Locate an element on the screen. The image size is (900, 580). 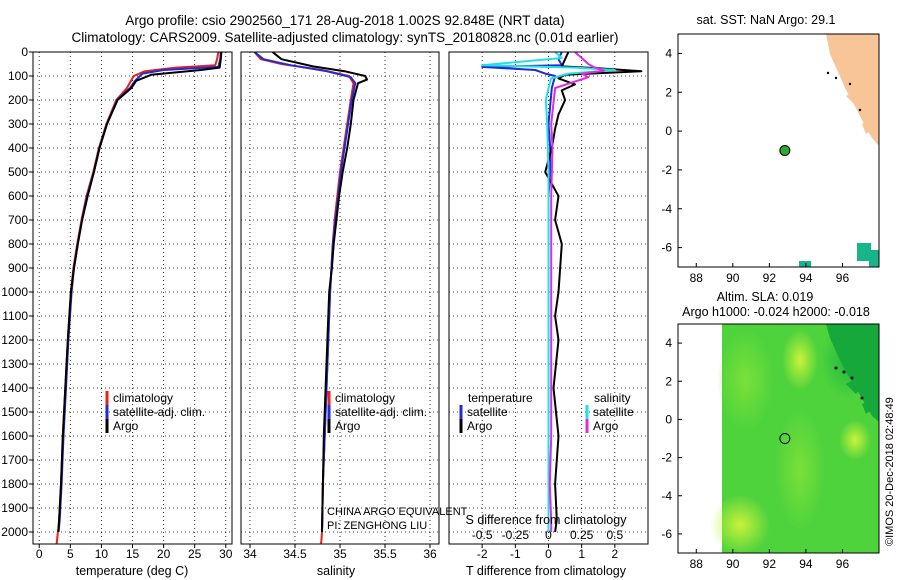
s-difference-x-label: S difference from climatology is located at coordinates (547, 520).